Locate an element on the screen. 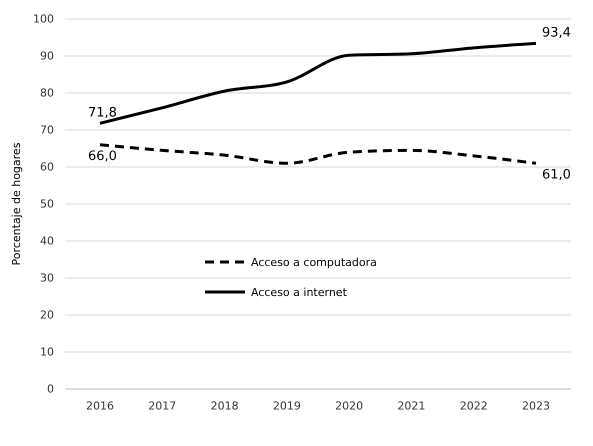  y-tick-label: 90 is located at coordinates (47, 56).